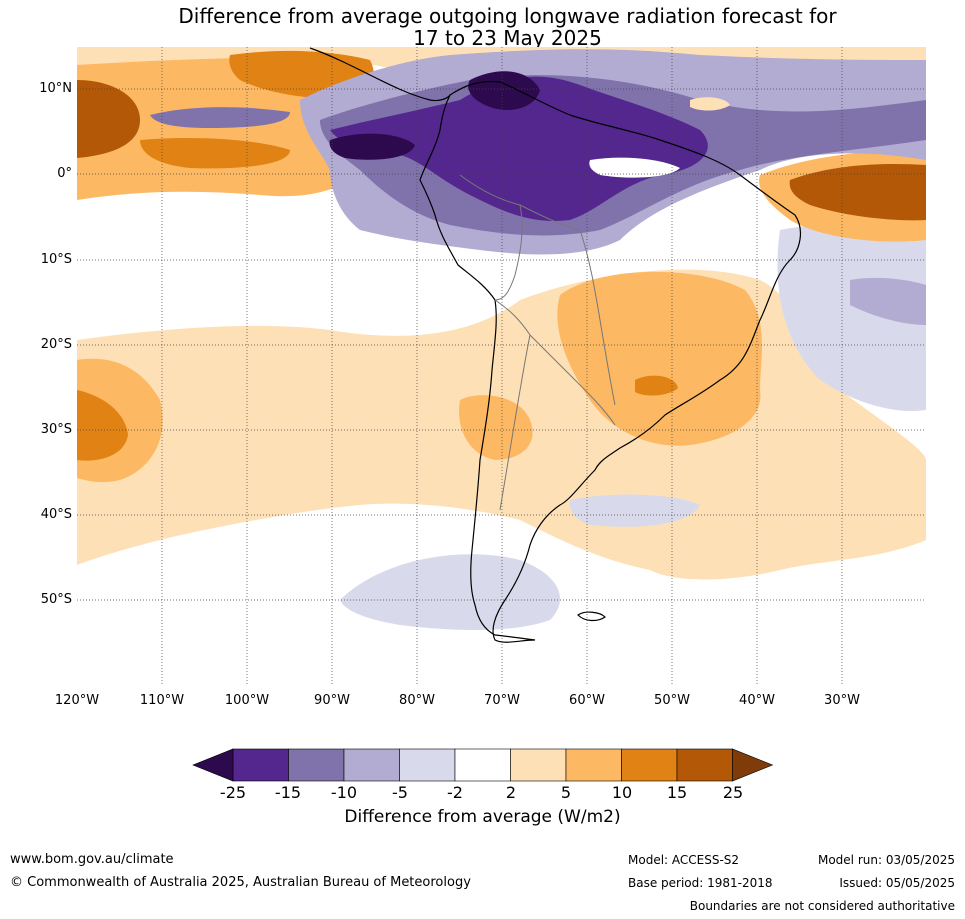 The width and height of the screenshot is (965, 919). I want to click on anomaly-area-neg-south, so click(450, 592).